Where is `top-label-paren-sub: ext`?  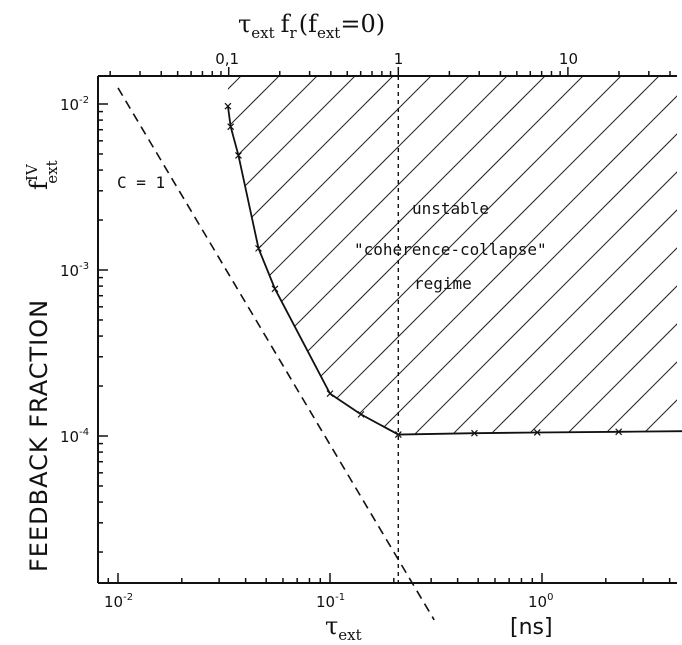 top-label-paren-sub: ext is located at coordinates (328, 33).